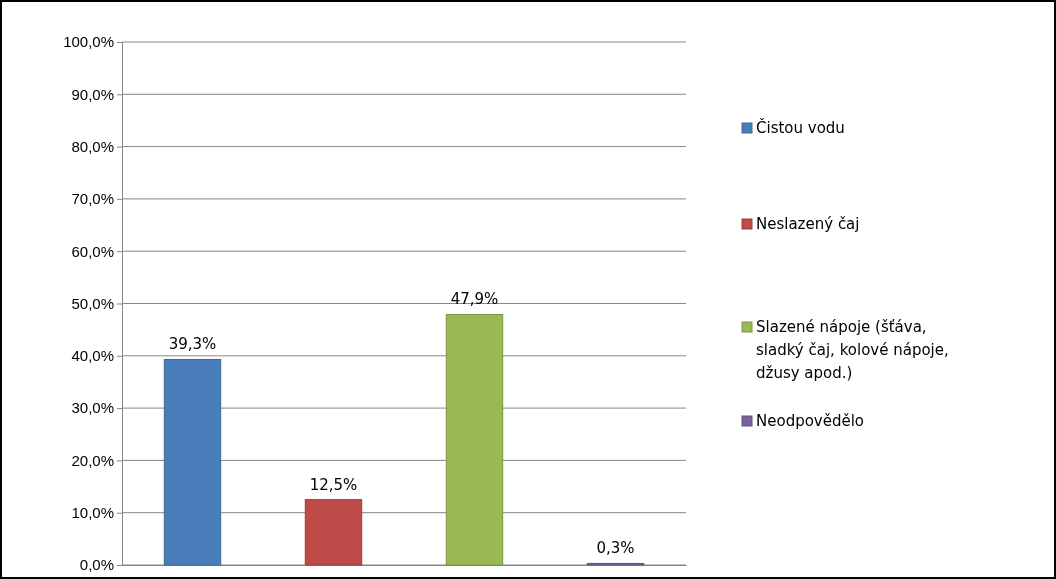 The image size is (1056, 579). I want to click on y-tick-label: 100,0%, so click(88, 42).